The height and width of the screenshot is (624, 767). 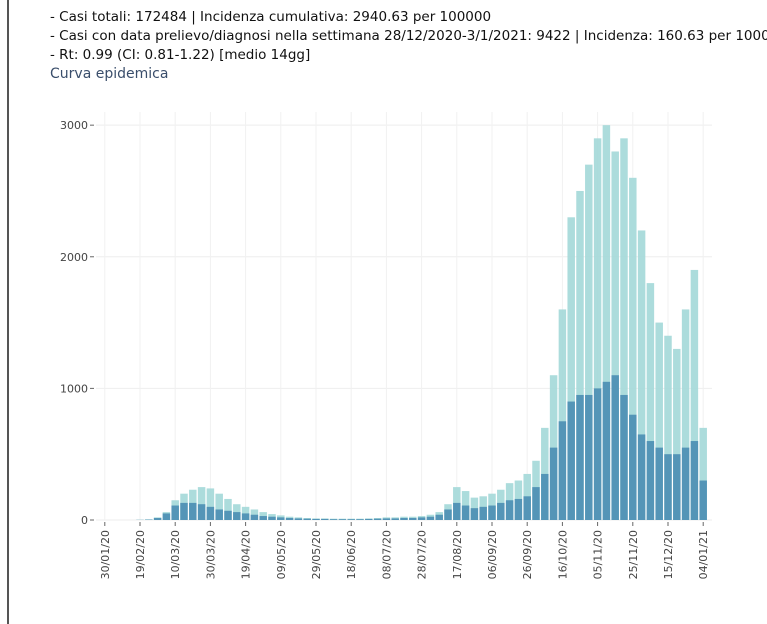 I want to click on x-tick-label: 30/01/20, so click(x=105, y=554).